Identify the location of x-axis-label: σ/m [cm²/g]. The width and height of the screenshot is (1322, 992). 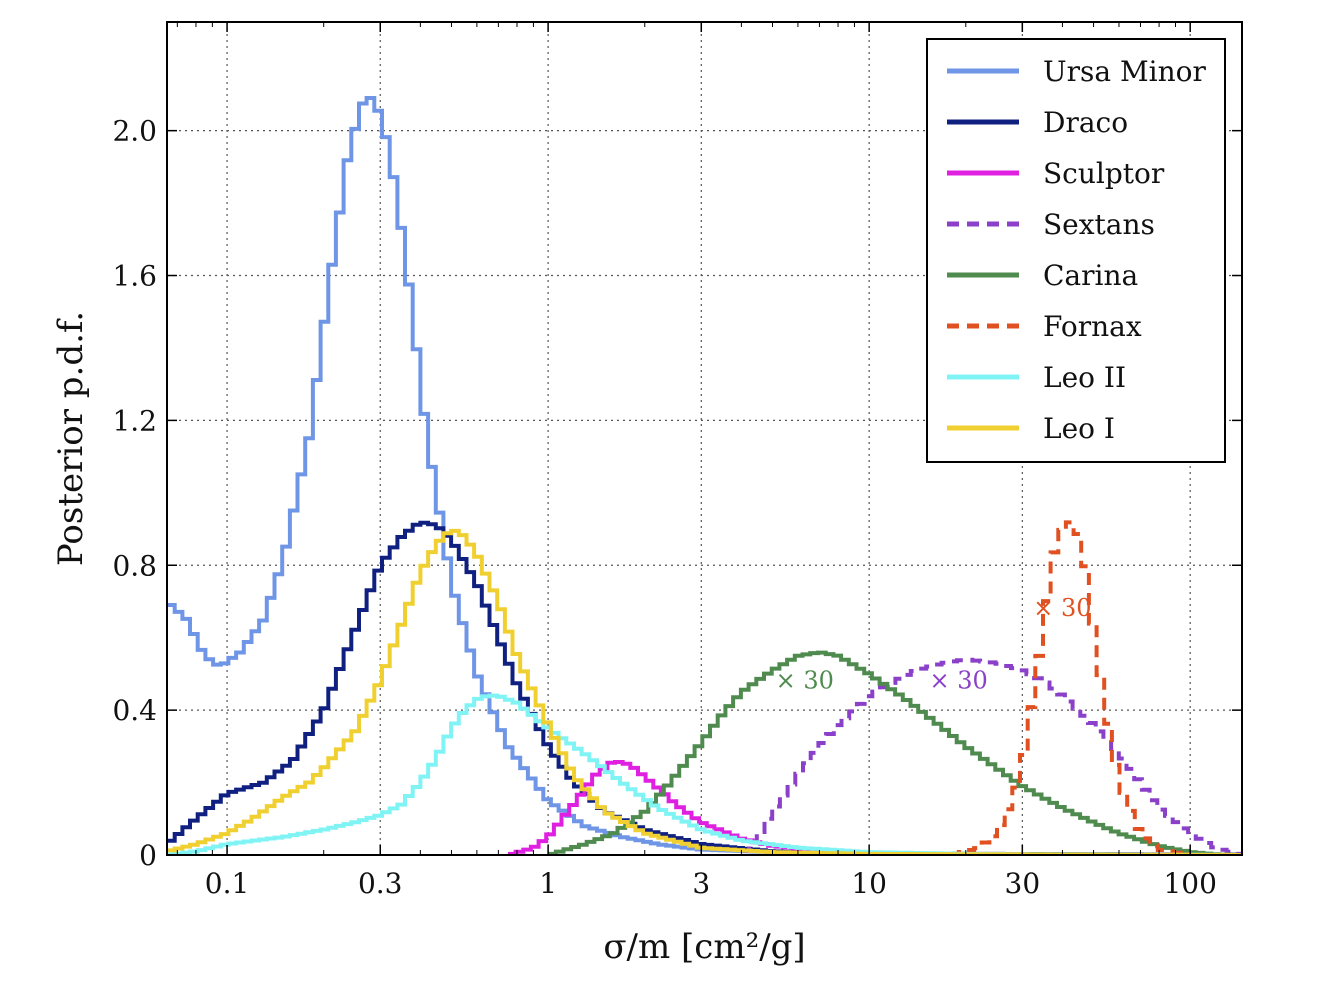
(704, 947).